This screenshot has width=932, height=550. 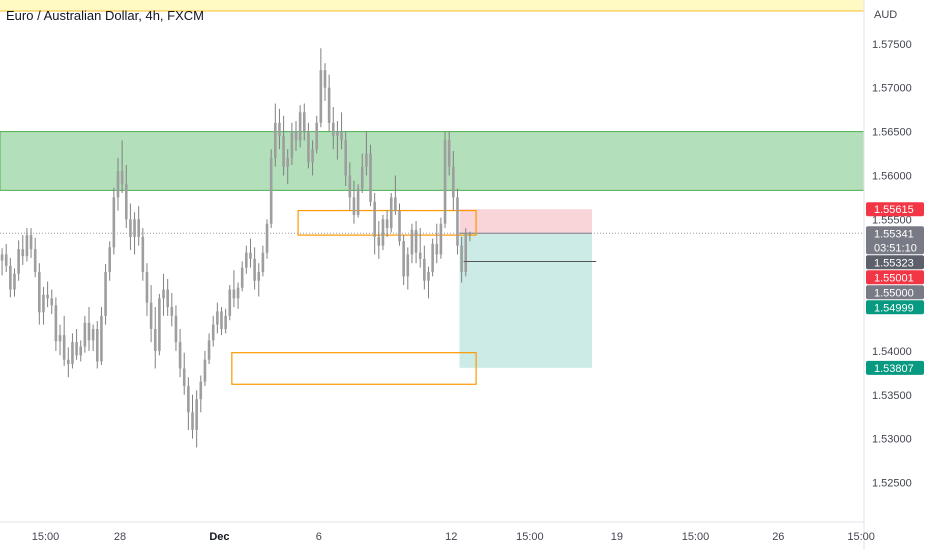 I want to click on y-tick-label: 1.54000, so click(x=892, y=352).